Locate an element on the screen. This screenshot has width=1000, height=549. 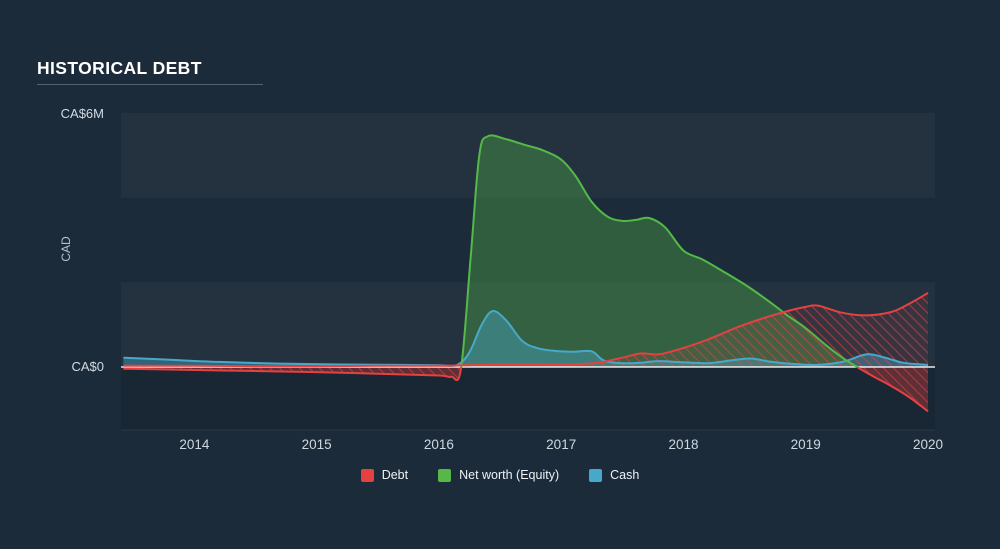
debt-area is located at coordinates (525, 329).